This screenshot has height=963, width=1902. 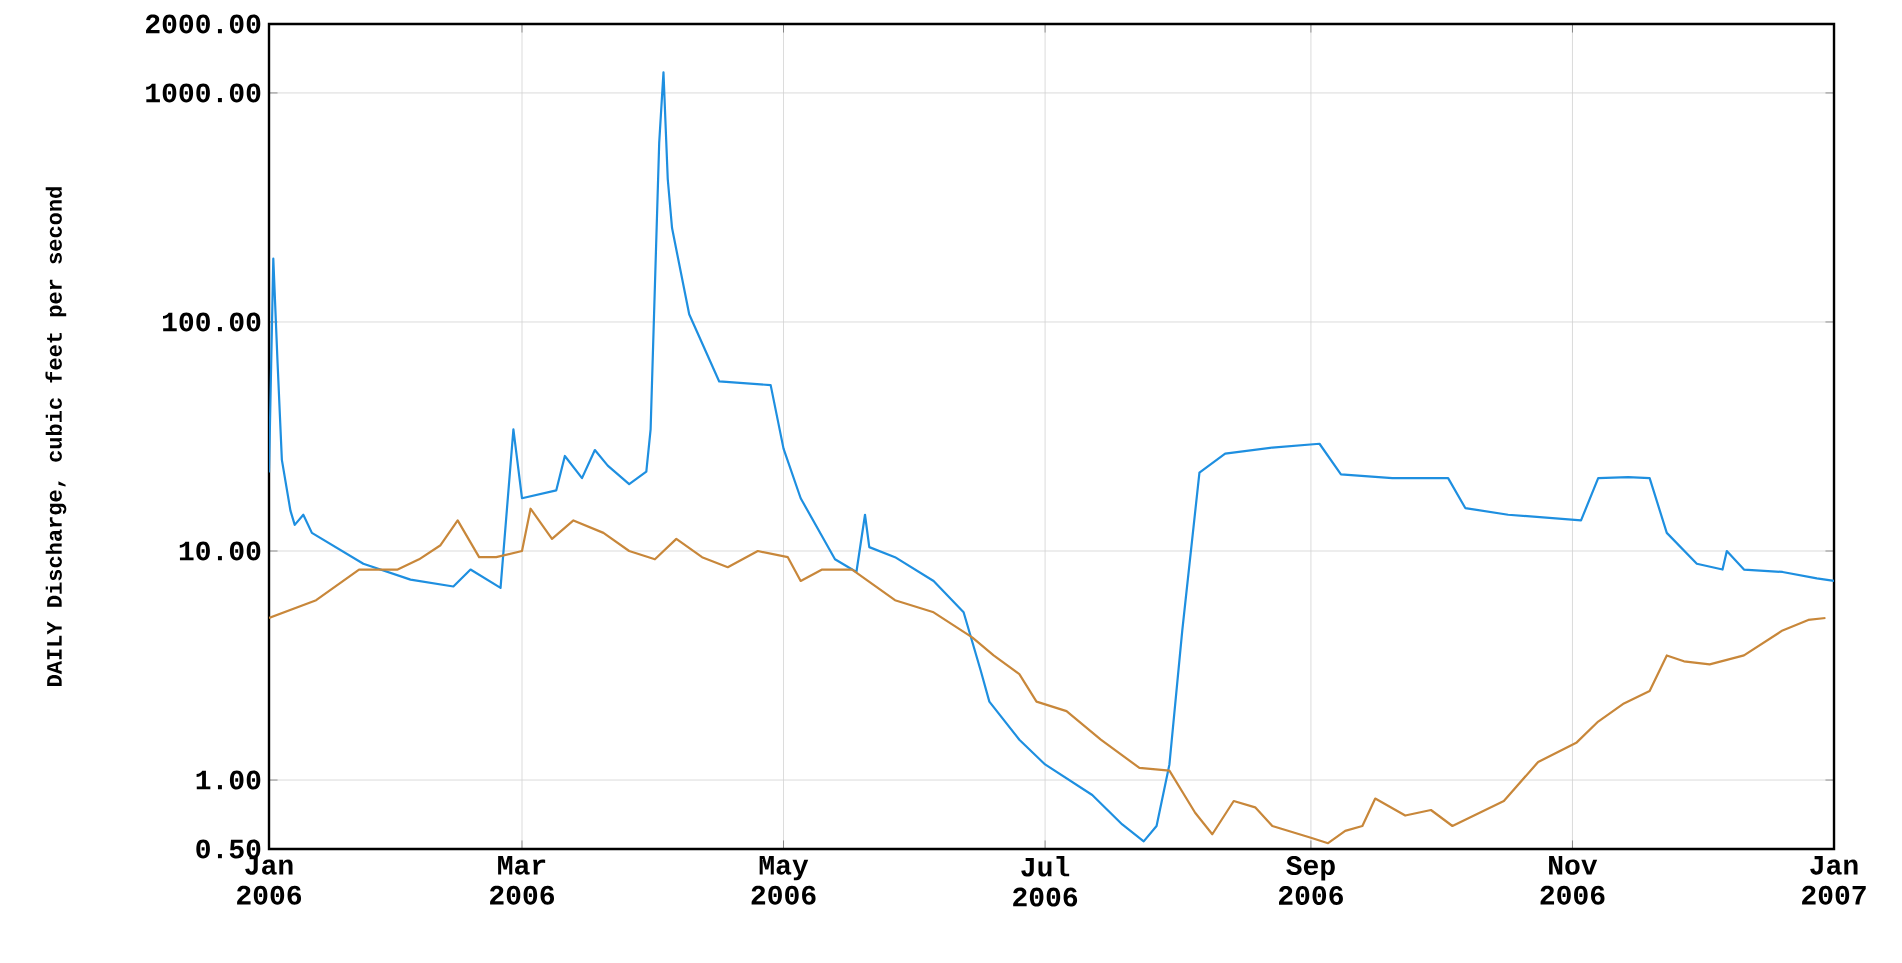 What do you see at coordinates (1311, 881) in the screenshot?
I see `x-tick-label: Sep 2006` at bounding box center [1311, 881].